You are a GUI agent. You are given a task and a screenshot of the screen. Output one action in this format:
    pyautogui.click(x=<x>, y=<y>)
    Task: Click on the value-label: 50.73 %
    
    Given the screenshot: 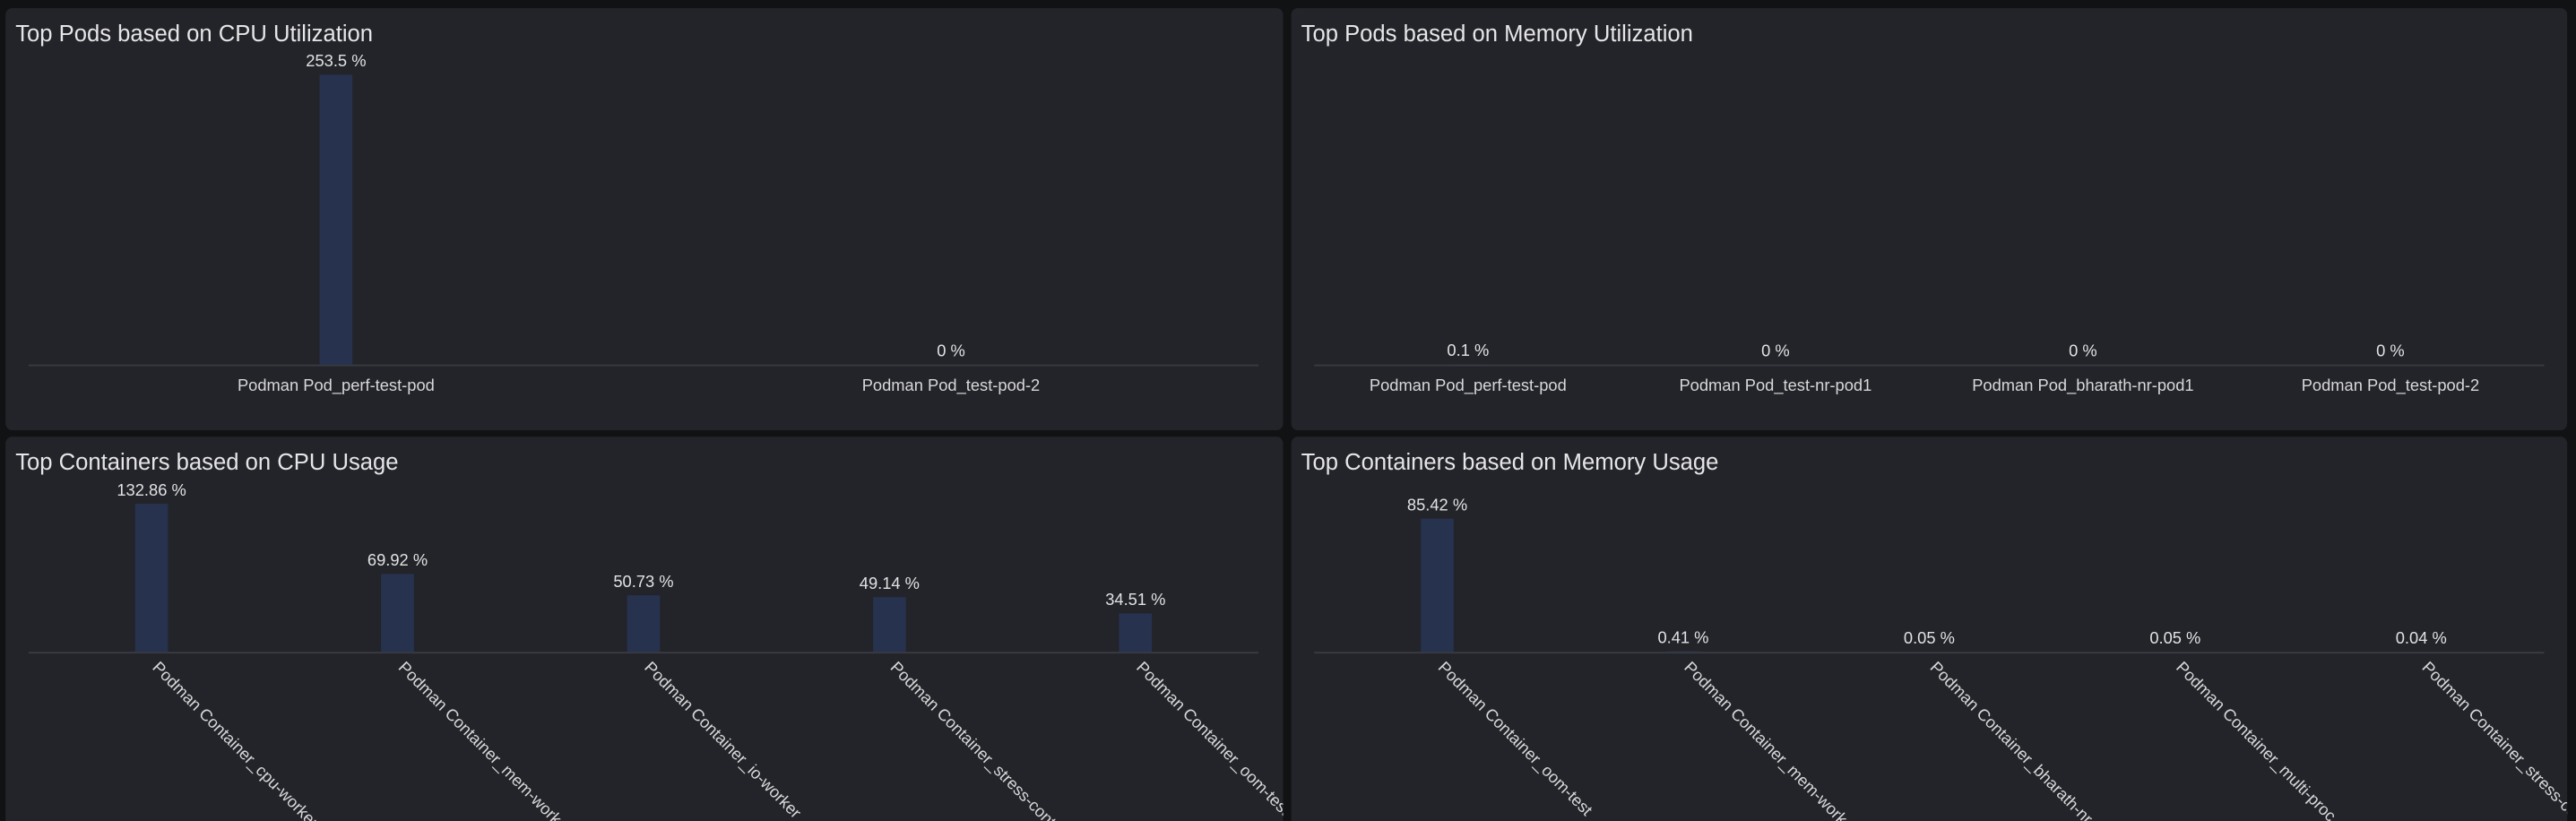 What is the action you would take?
    pyautogui.click(x=643, y=581)
    